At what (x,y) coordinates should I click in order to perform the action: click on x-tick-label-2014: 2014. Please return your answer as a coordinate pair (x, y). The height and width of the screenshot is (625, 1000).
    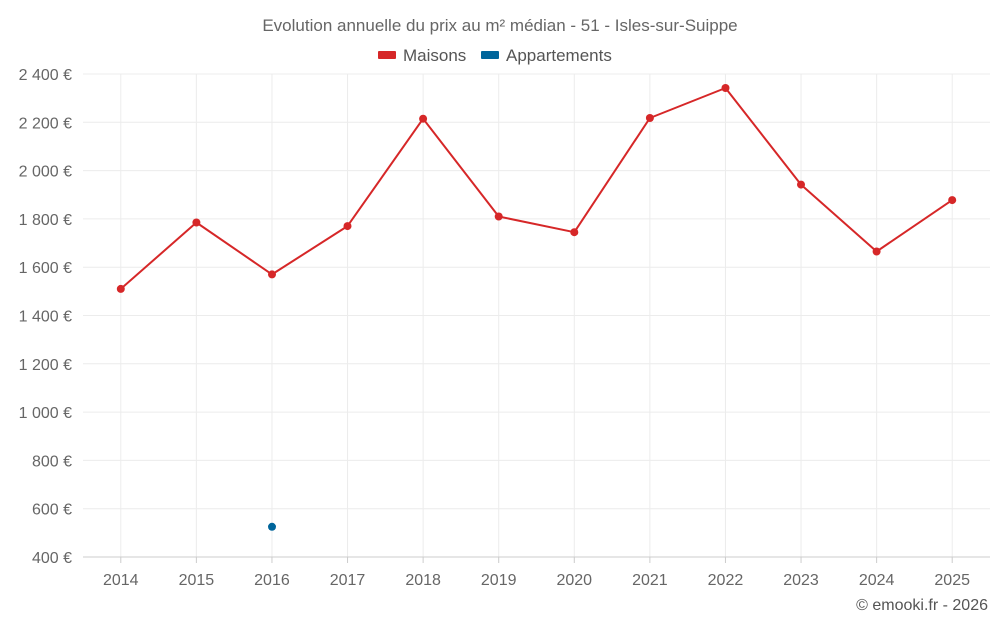
    Looking at the image, I should click on (121, 580).